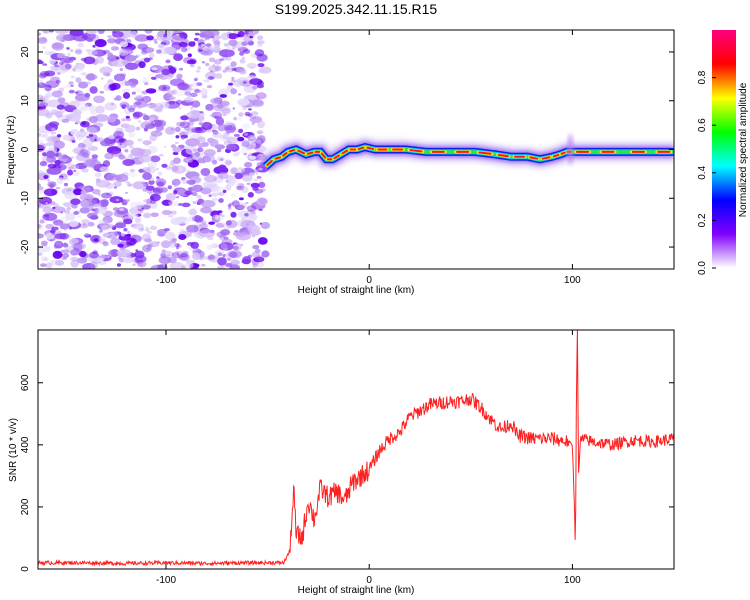 Image resolution: width=750 pixels, height=600 pixels. What do you see at coordinates (469, 156) in the screenshot?
I see `ridge-cores` at bounding box center [469, 156].